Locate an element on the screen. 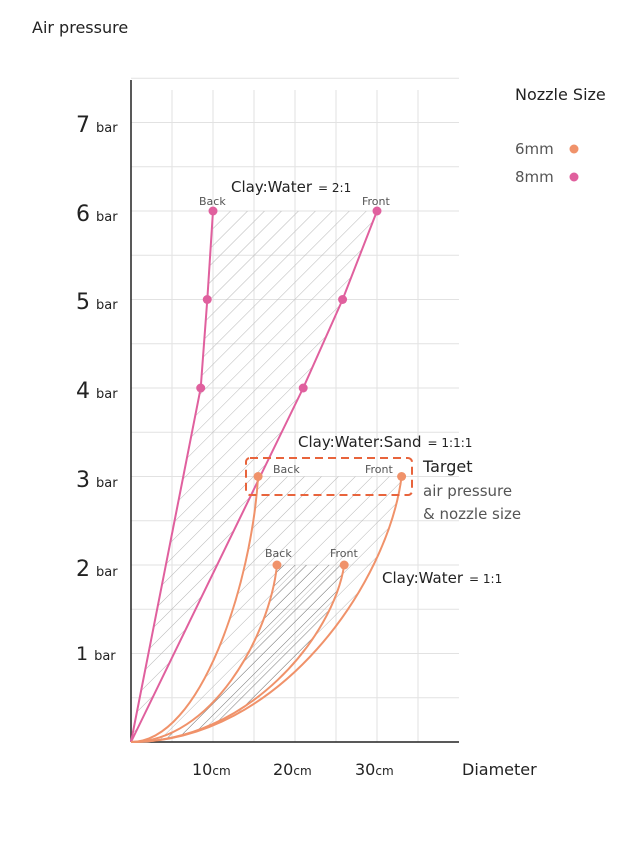 The height and width of the screenshot is (844, 620). y-tick-label-4: 4 bar is located at coordinates (97, 391).